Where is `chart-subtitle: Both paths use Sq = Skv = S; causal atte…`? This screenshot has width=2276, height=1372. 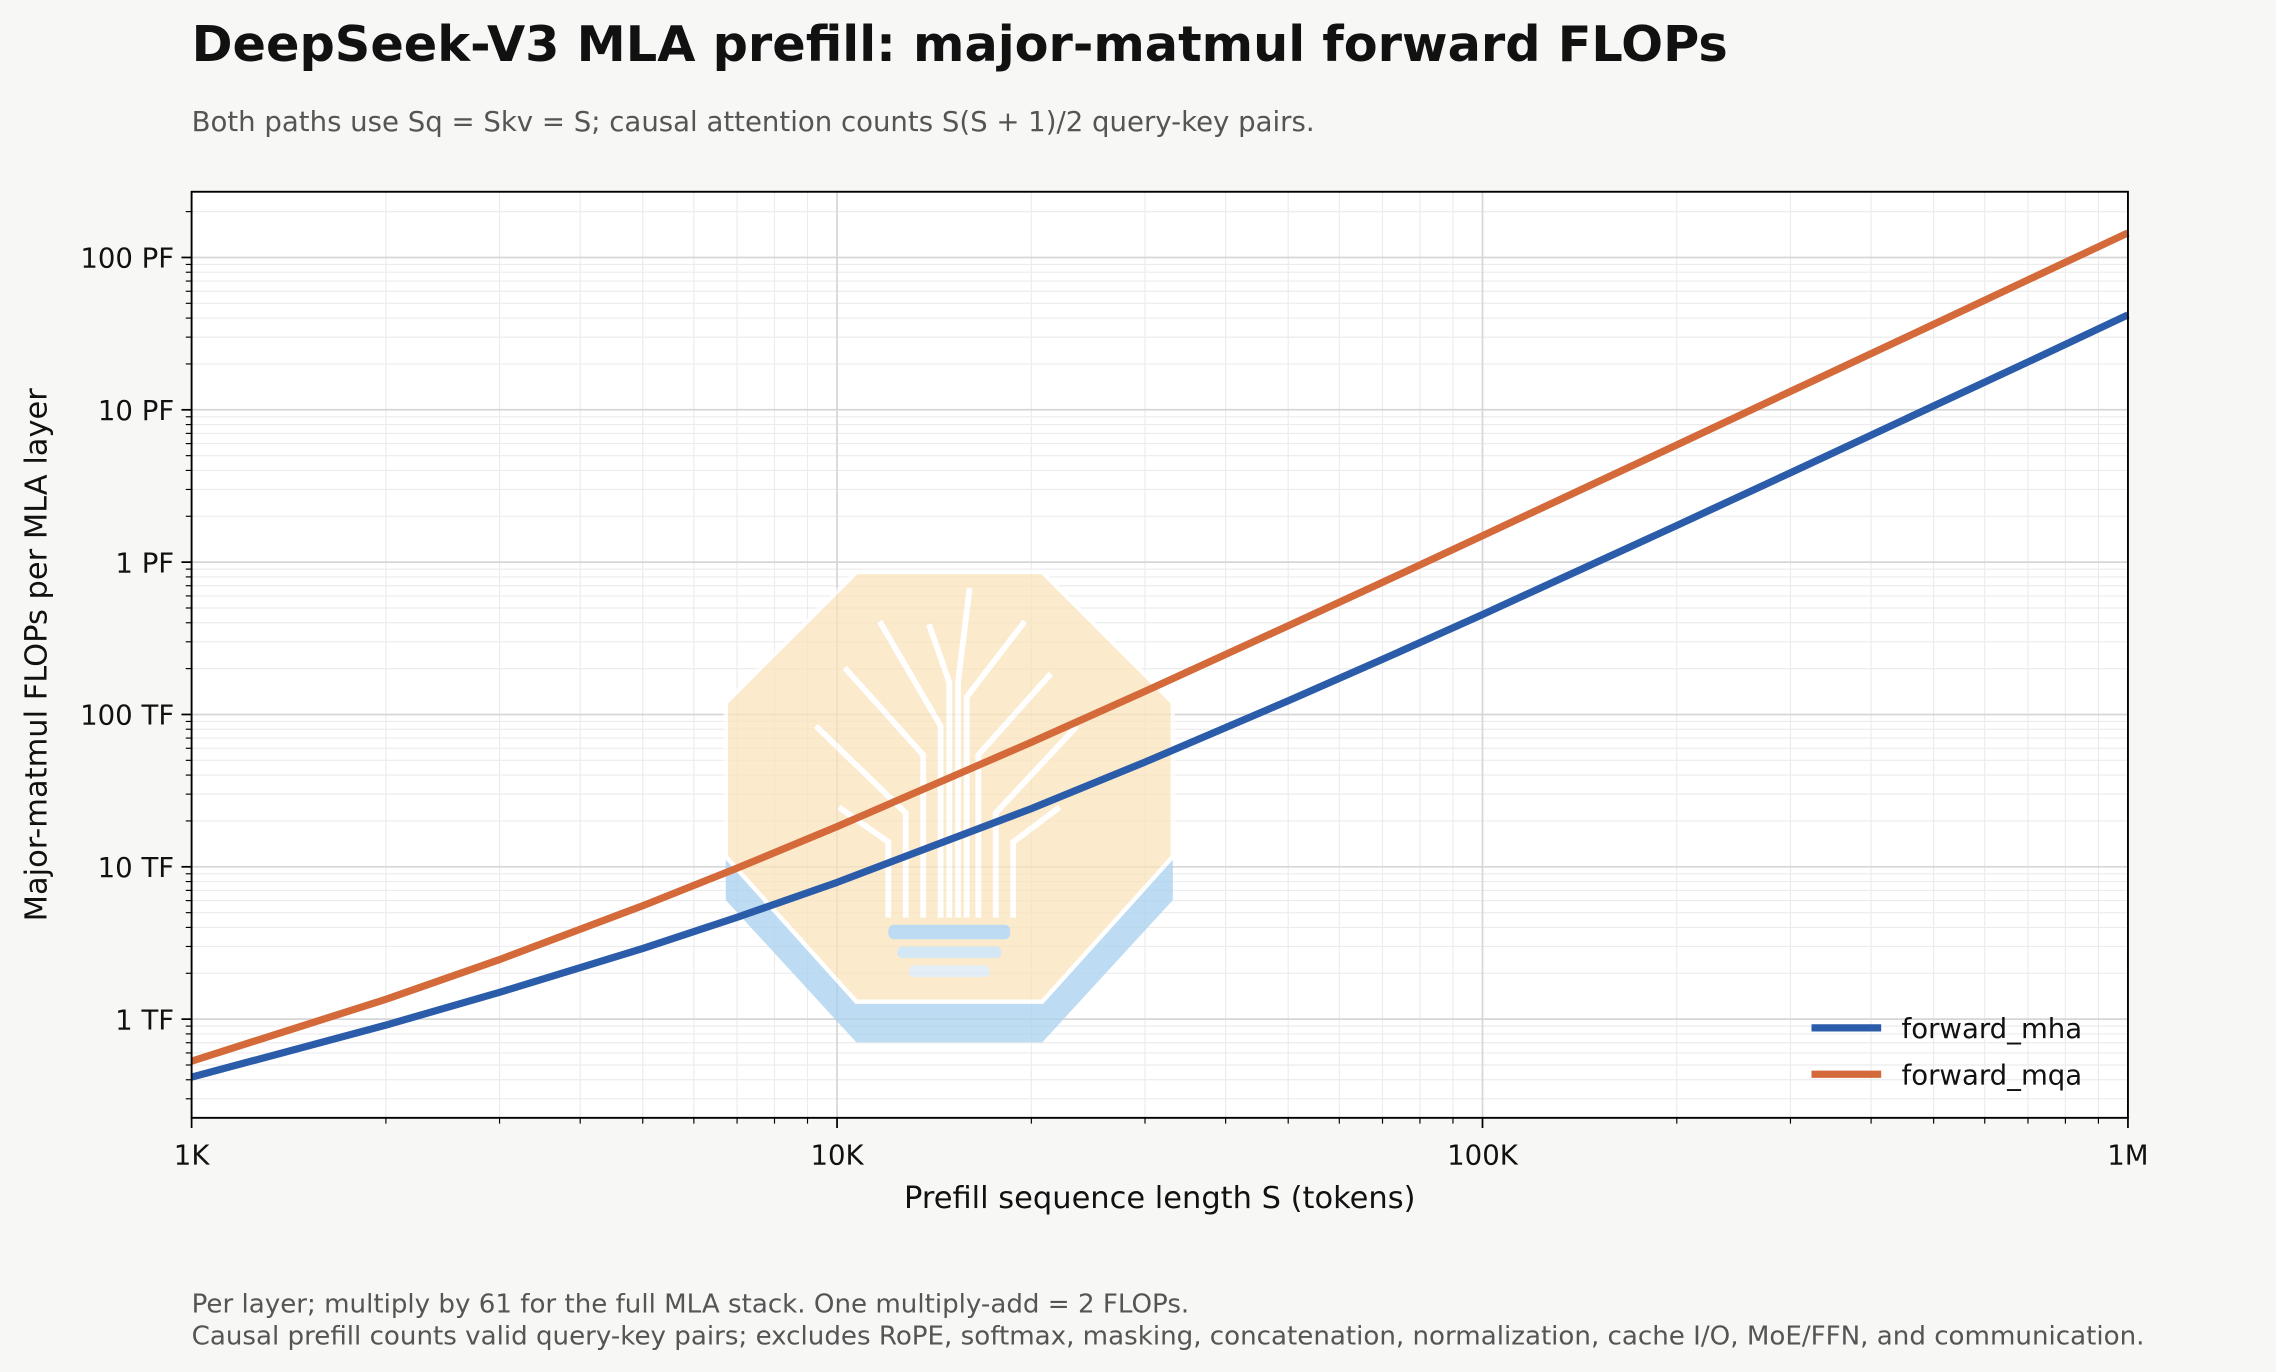 chart-subtitle: Both paths use Sq = Skv = S; causal atte… is located at coordinates (753, 121).